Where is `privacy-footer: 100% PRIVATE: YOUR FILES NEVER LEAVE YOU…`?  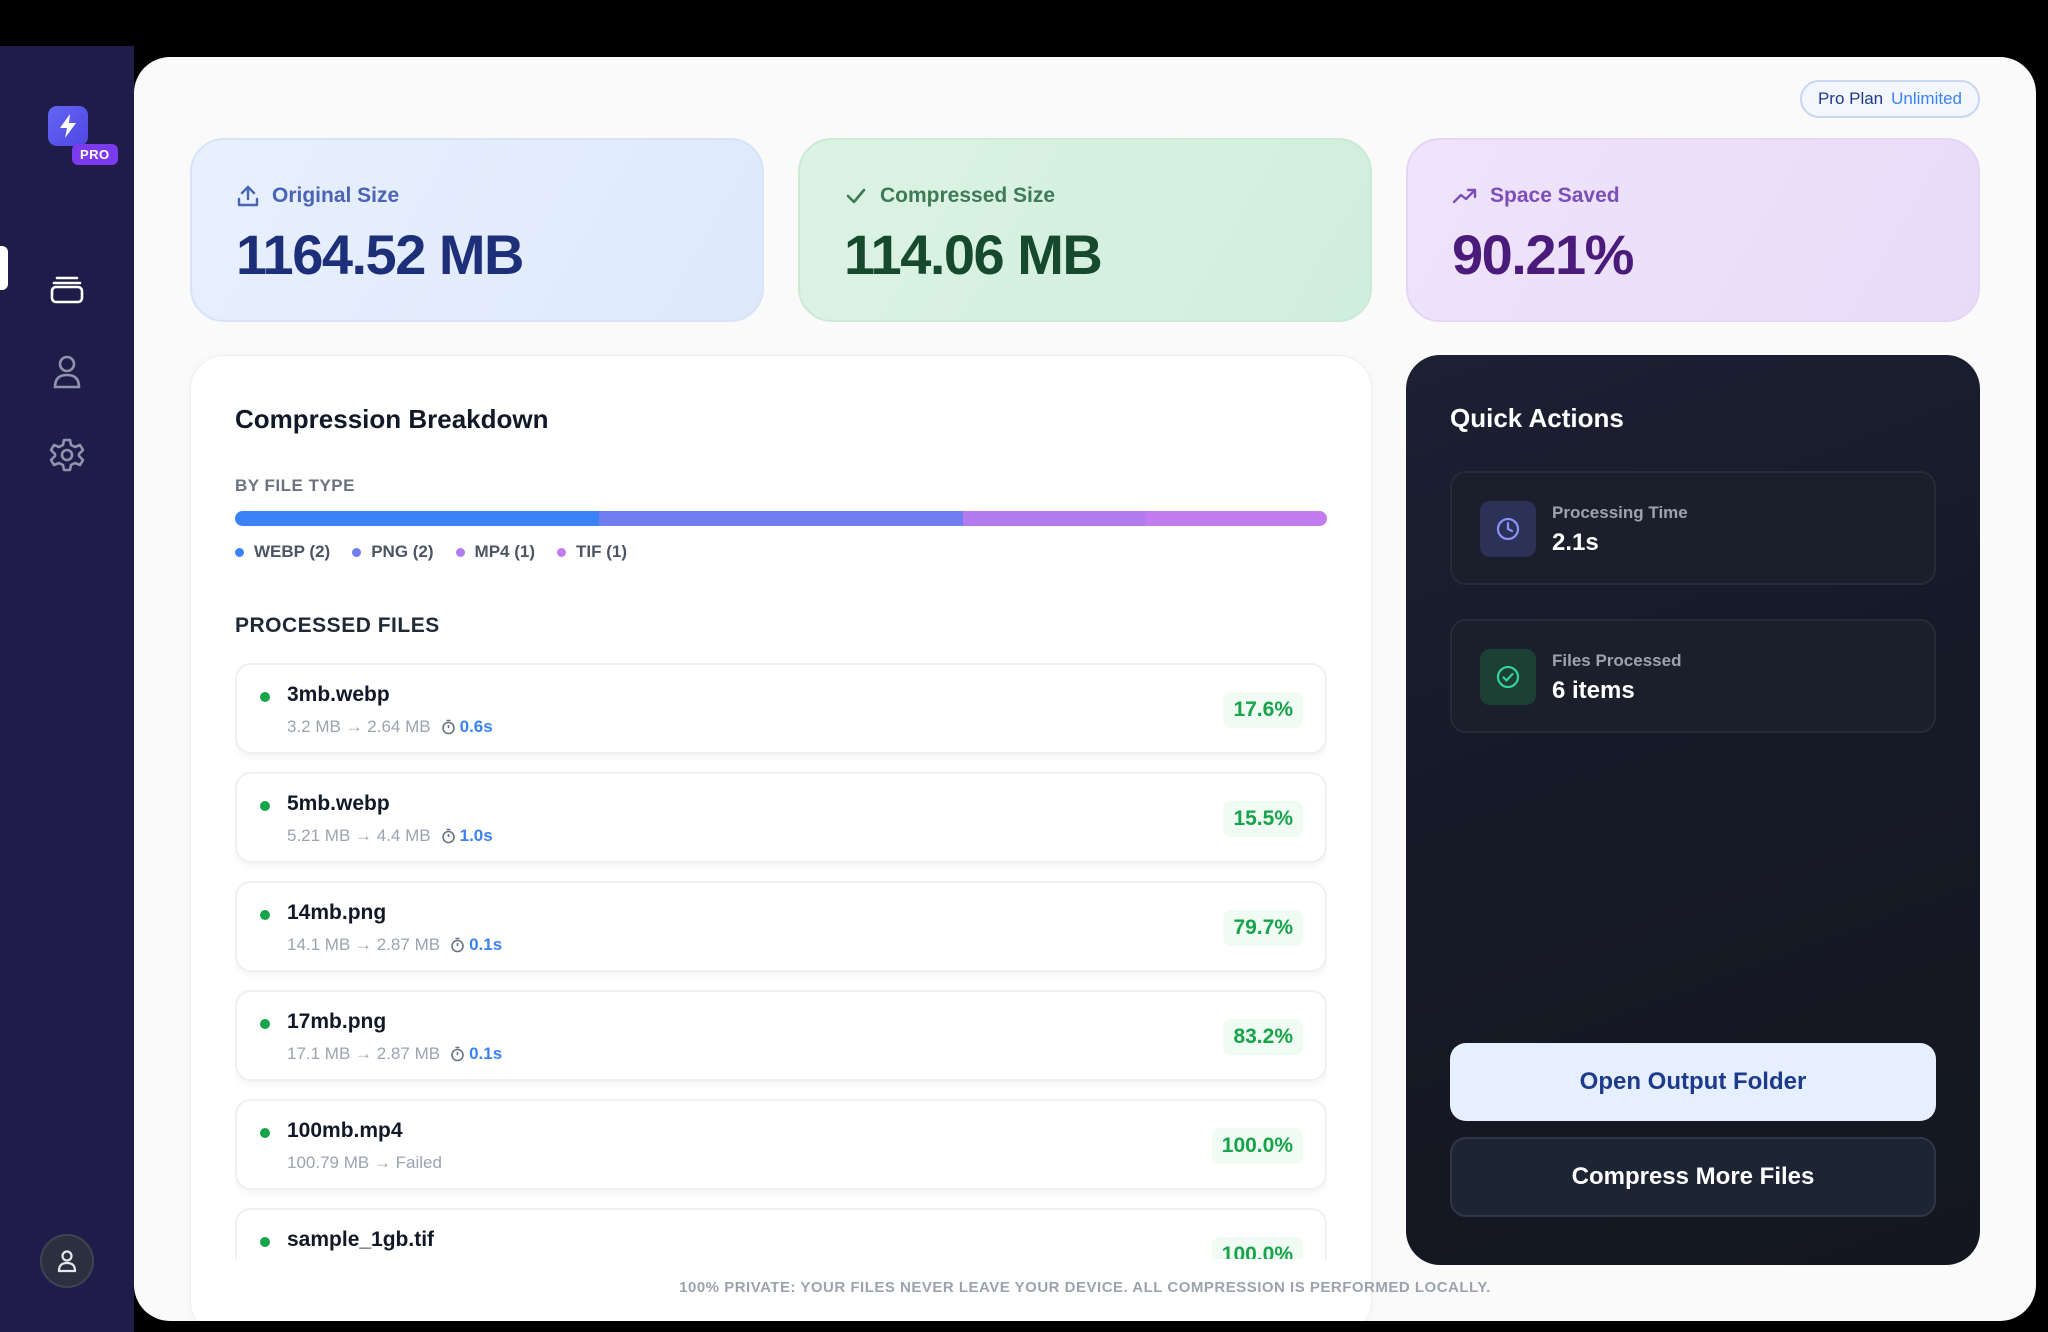 privacy-footer: 100% PRIVATE: YOUR FILES NEVER LEAVE YOU… is located at coordinates (1085, 1287).